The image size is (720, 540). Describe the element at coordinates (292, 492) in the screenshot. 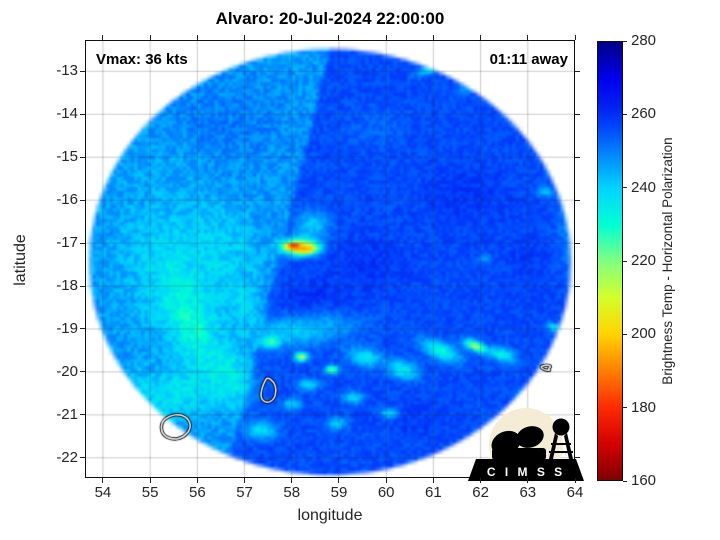

I see `x-tick-label: 58` at that location.